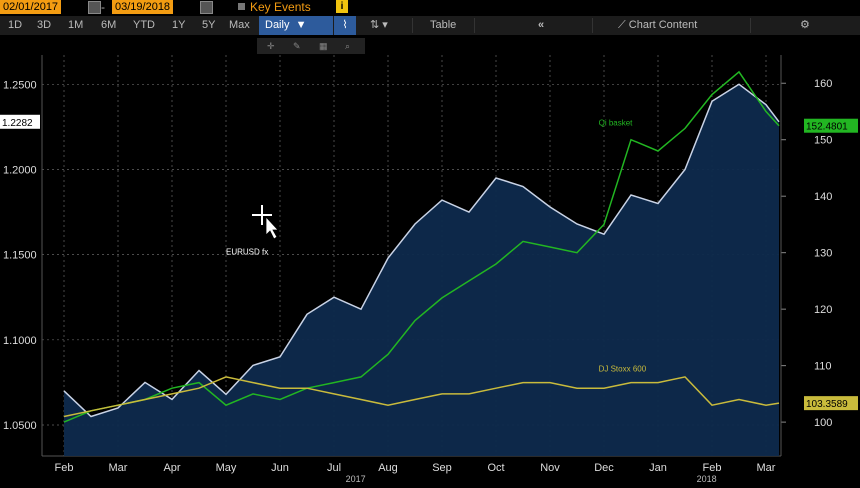  Describe the element at coordinates (226, 468) in the screenshot. I see `x-axis-tick-label: May` at that location.